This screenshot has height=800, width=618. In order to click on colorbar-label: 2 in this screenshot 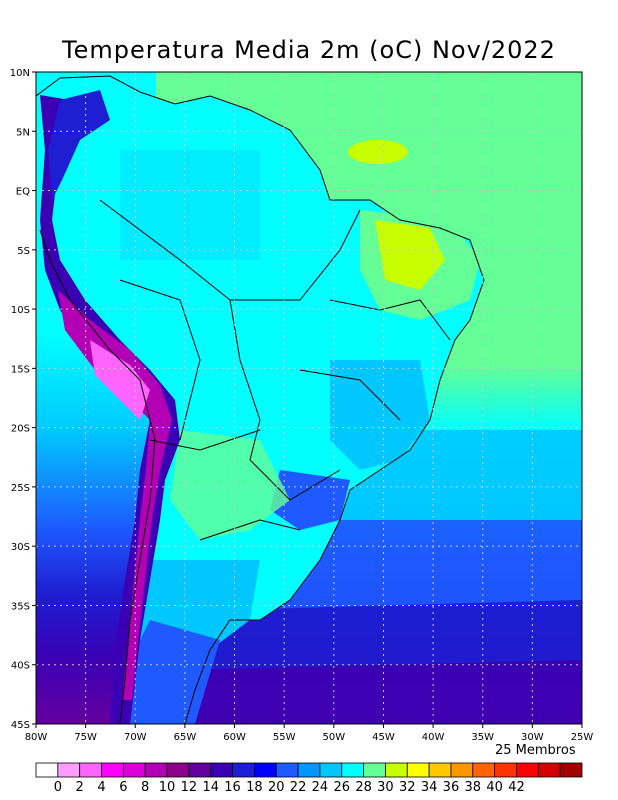, I will do `click(80, 787)`.